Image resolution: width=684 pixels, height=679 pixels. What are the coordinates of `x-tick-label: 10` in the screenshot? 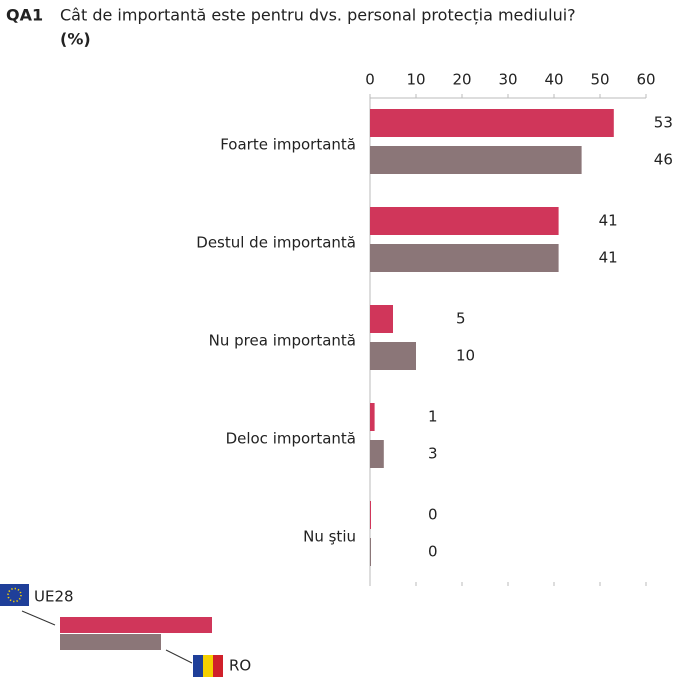 It's located at (415, 80).